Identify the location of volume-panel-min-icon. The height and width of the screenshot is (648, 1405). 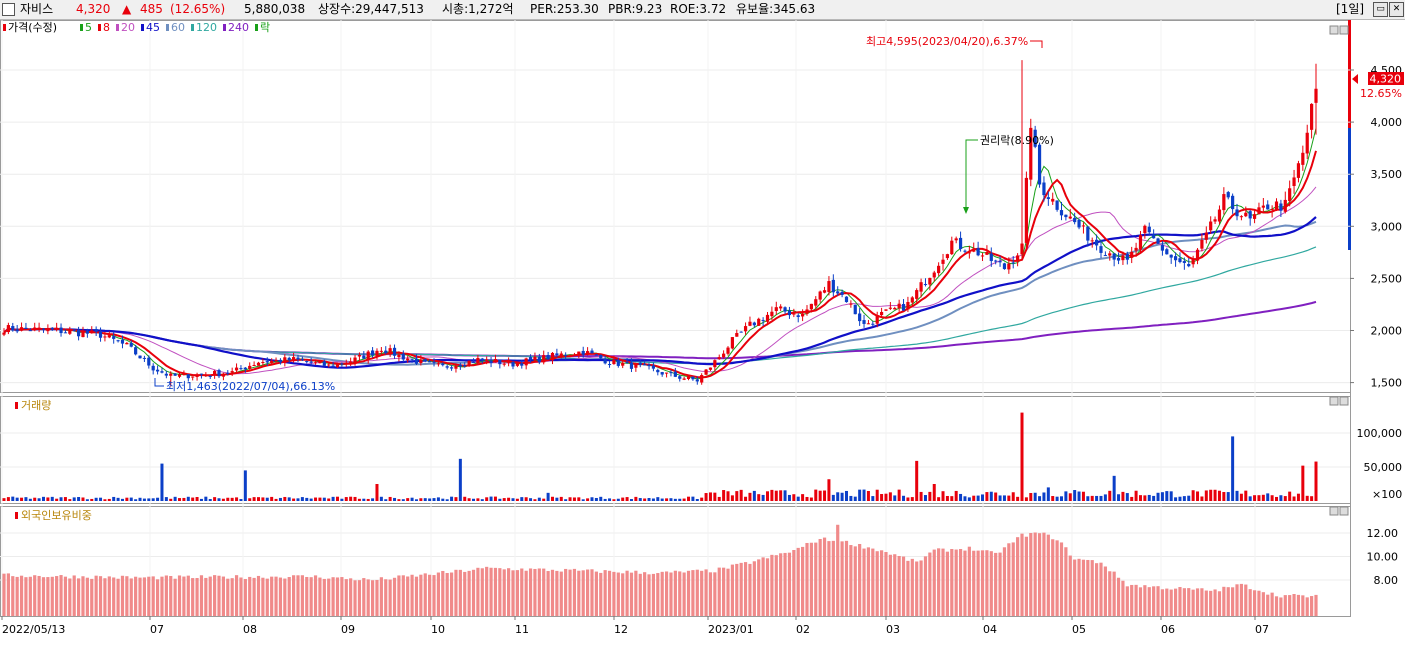
(1334, 401).